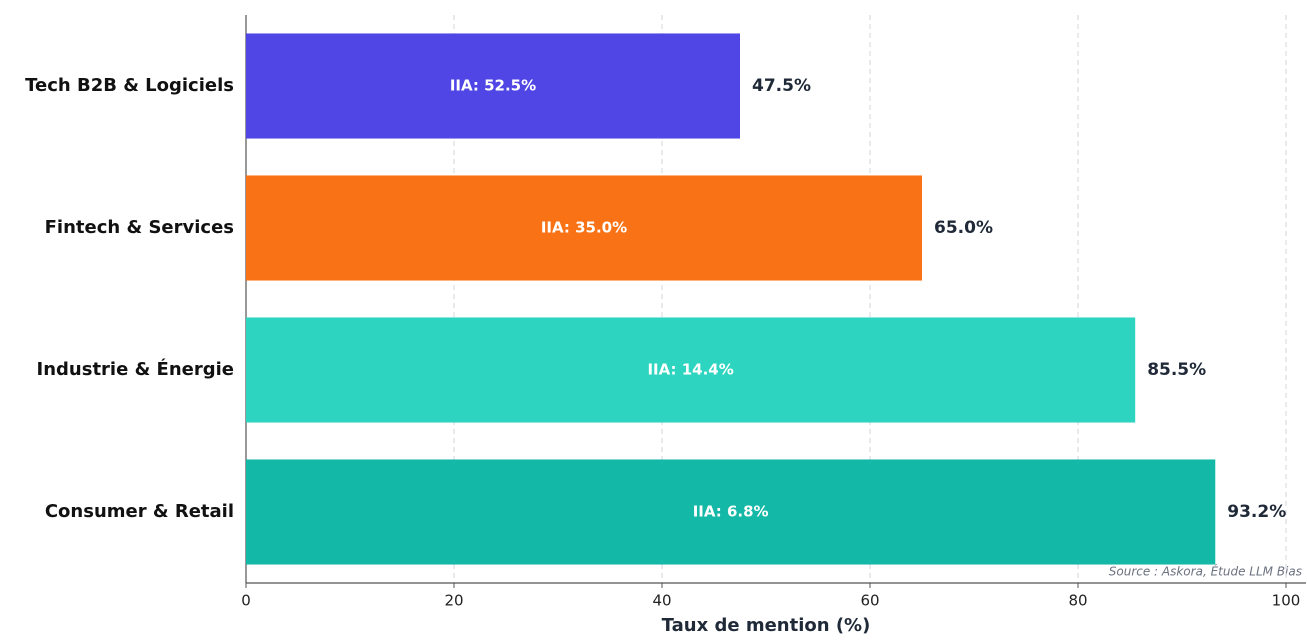  I want to click on value-label: 93.2%, so click(1256, 512).